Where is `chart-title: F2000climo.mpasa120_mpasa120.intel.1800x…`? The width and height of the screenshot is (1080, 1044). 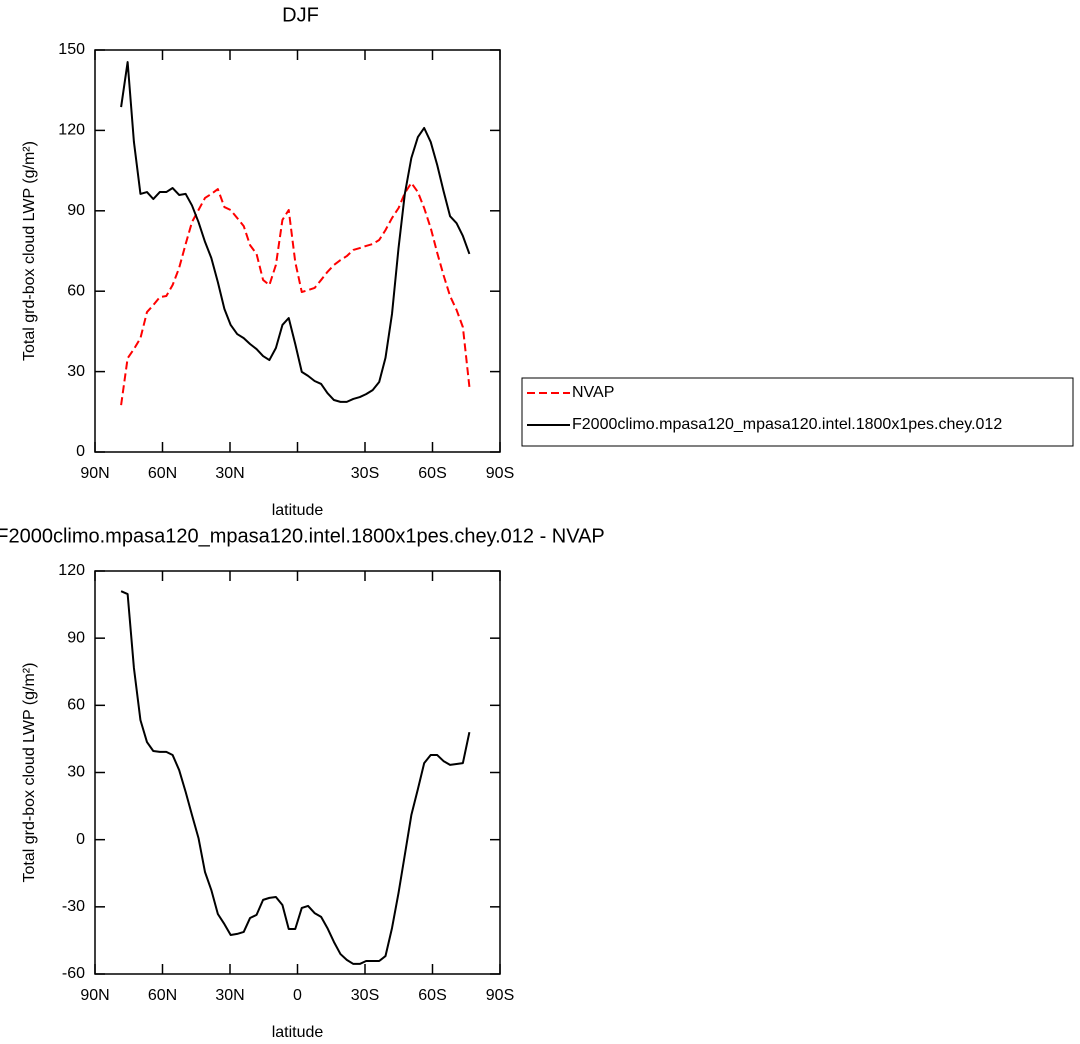 chart-title: F2000climo.mpasa120_mpasa120.intel.1800x… is located at coordinates (302, 536).